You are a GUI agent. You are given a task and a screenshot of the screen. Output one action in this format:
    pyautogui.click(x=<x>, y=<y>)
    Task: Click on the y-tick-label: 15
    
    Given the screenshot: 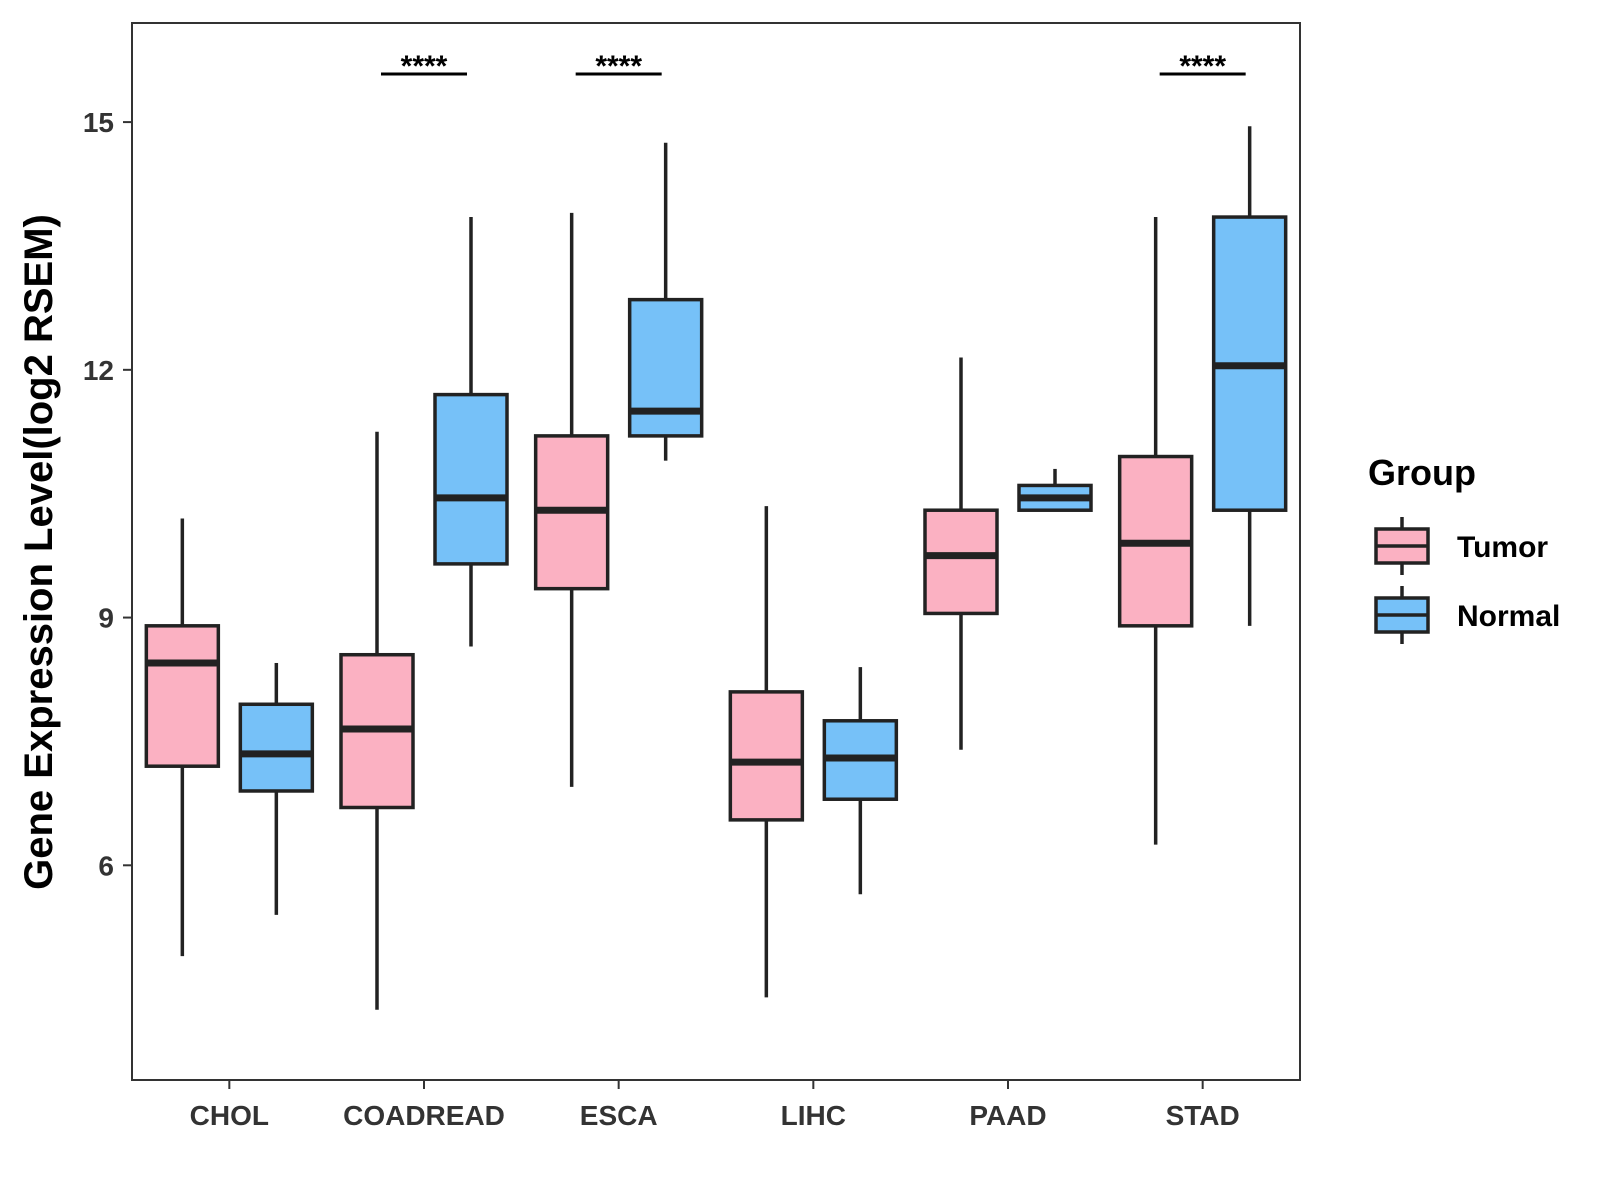 What is the action you would take?
    pyautogui.click(x=98, y=122)
    